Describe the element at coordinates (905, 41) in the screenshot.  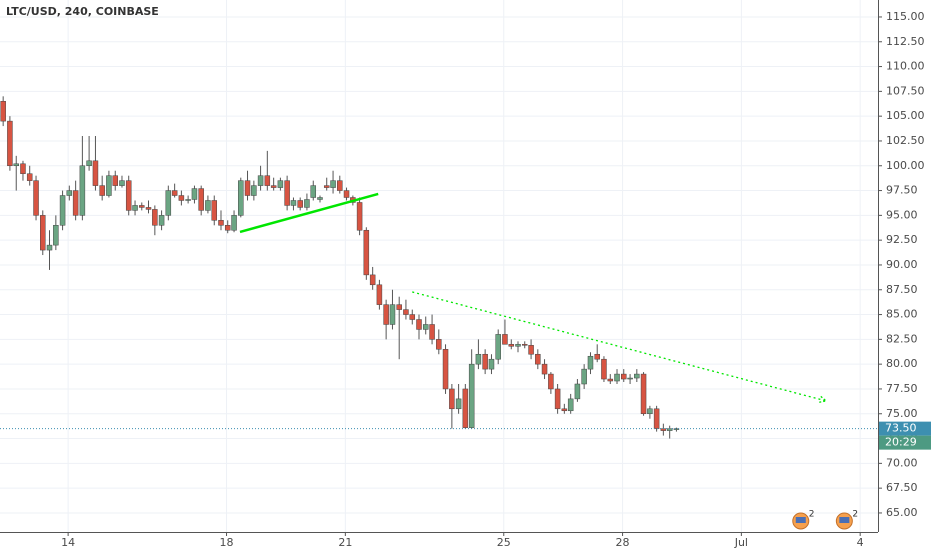
I see `y-tick-label: 112.50` at that location.